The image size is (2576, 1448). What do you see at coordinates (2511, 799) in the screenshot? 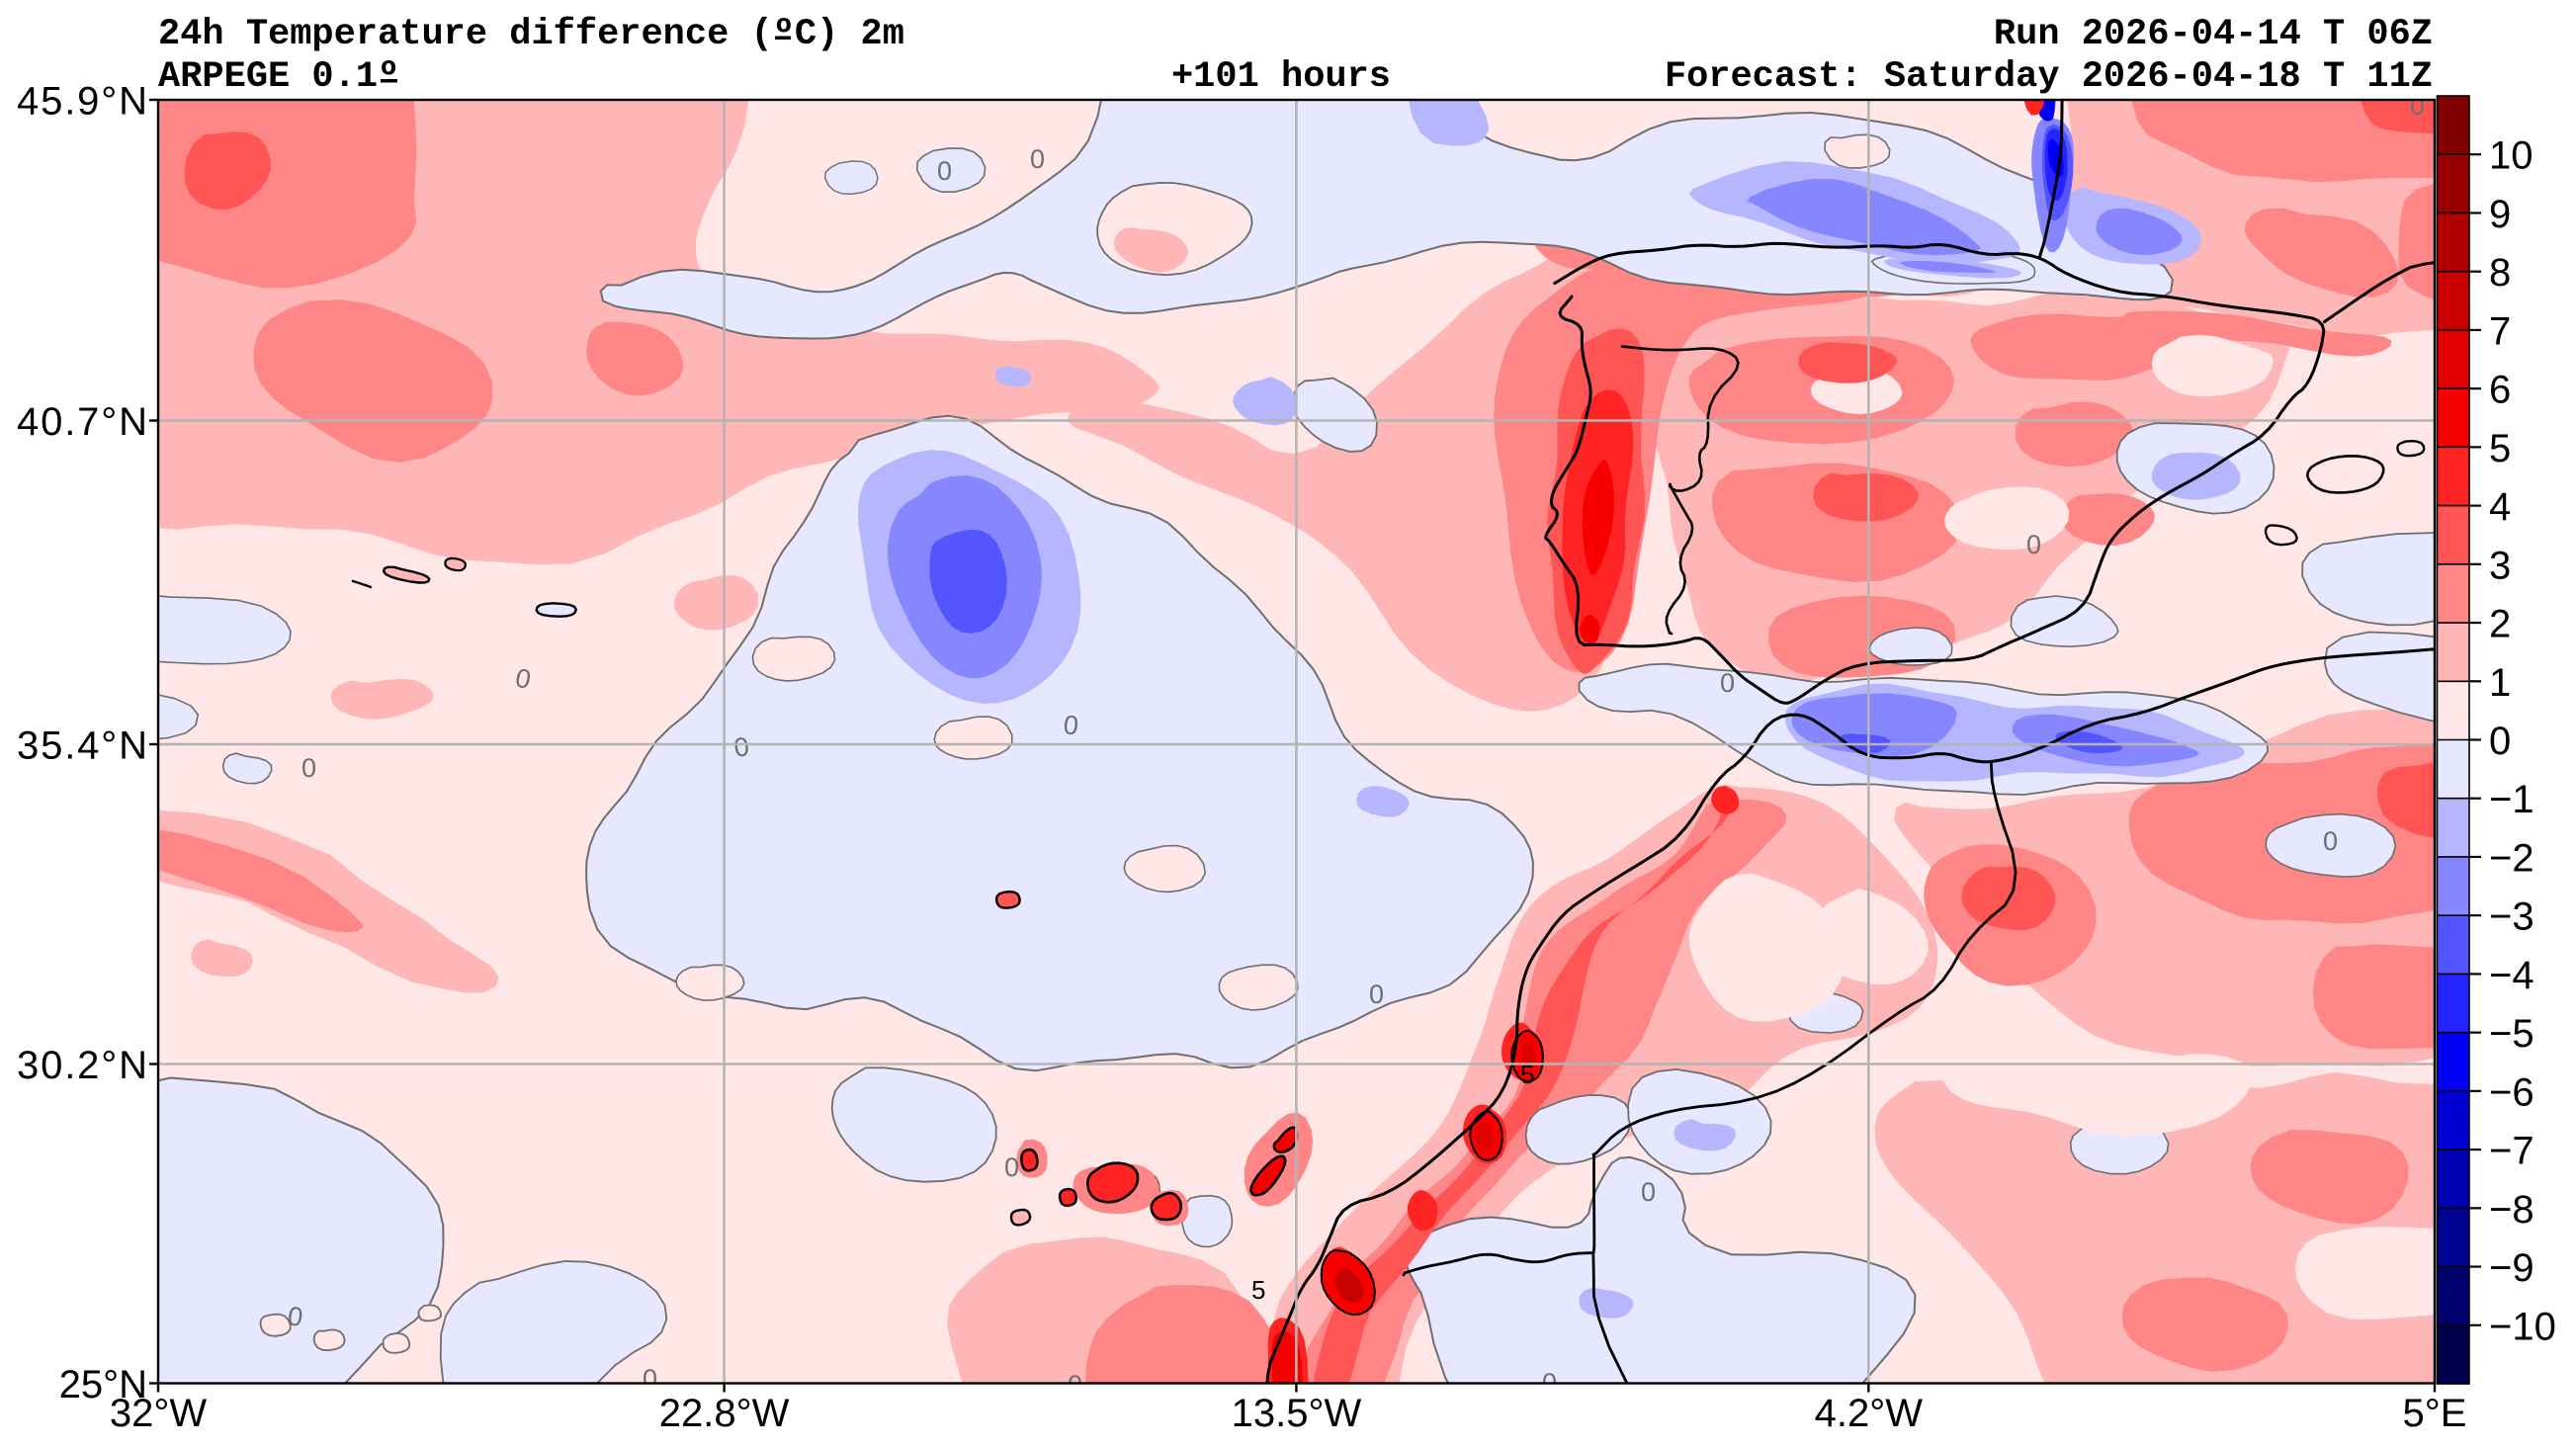
I see `svg-text: −1` at bounding box center [2511, 799].